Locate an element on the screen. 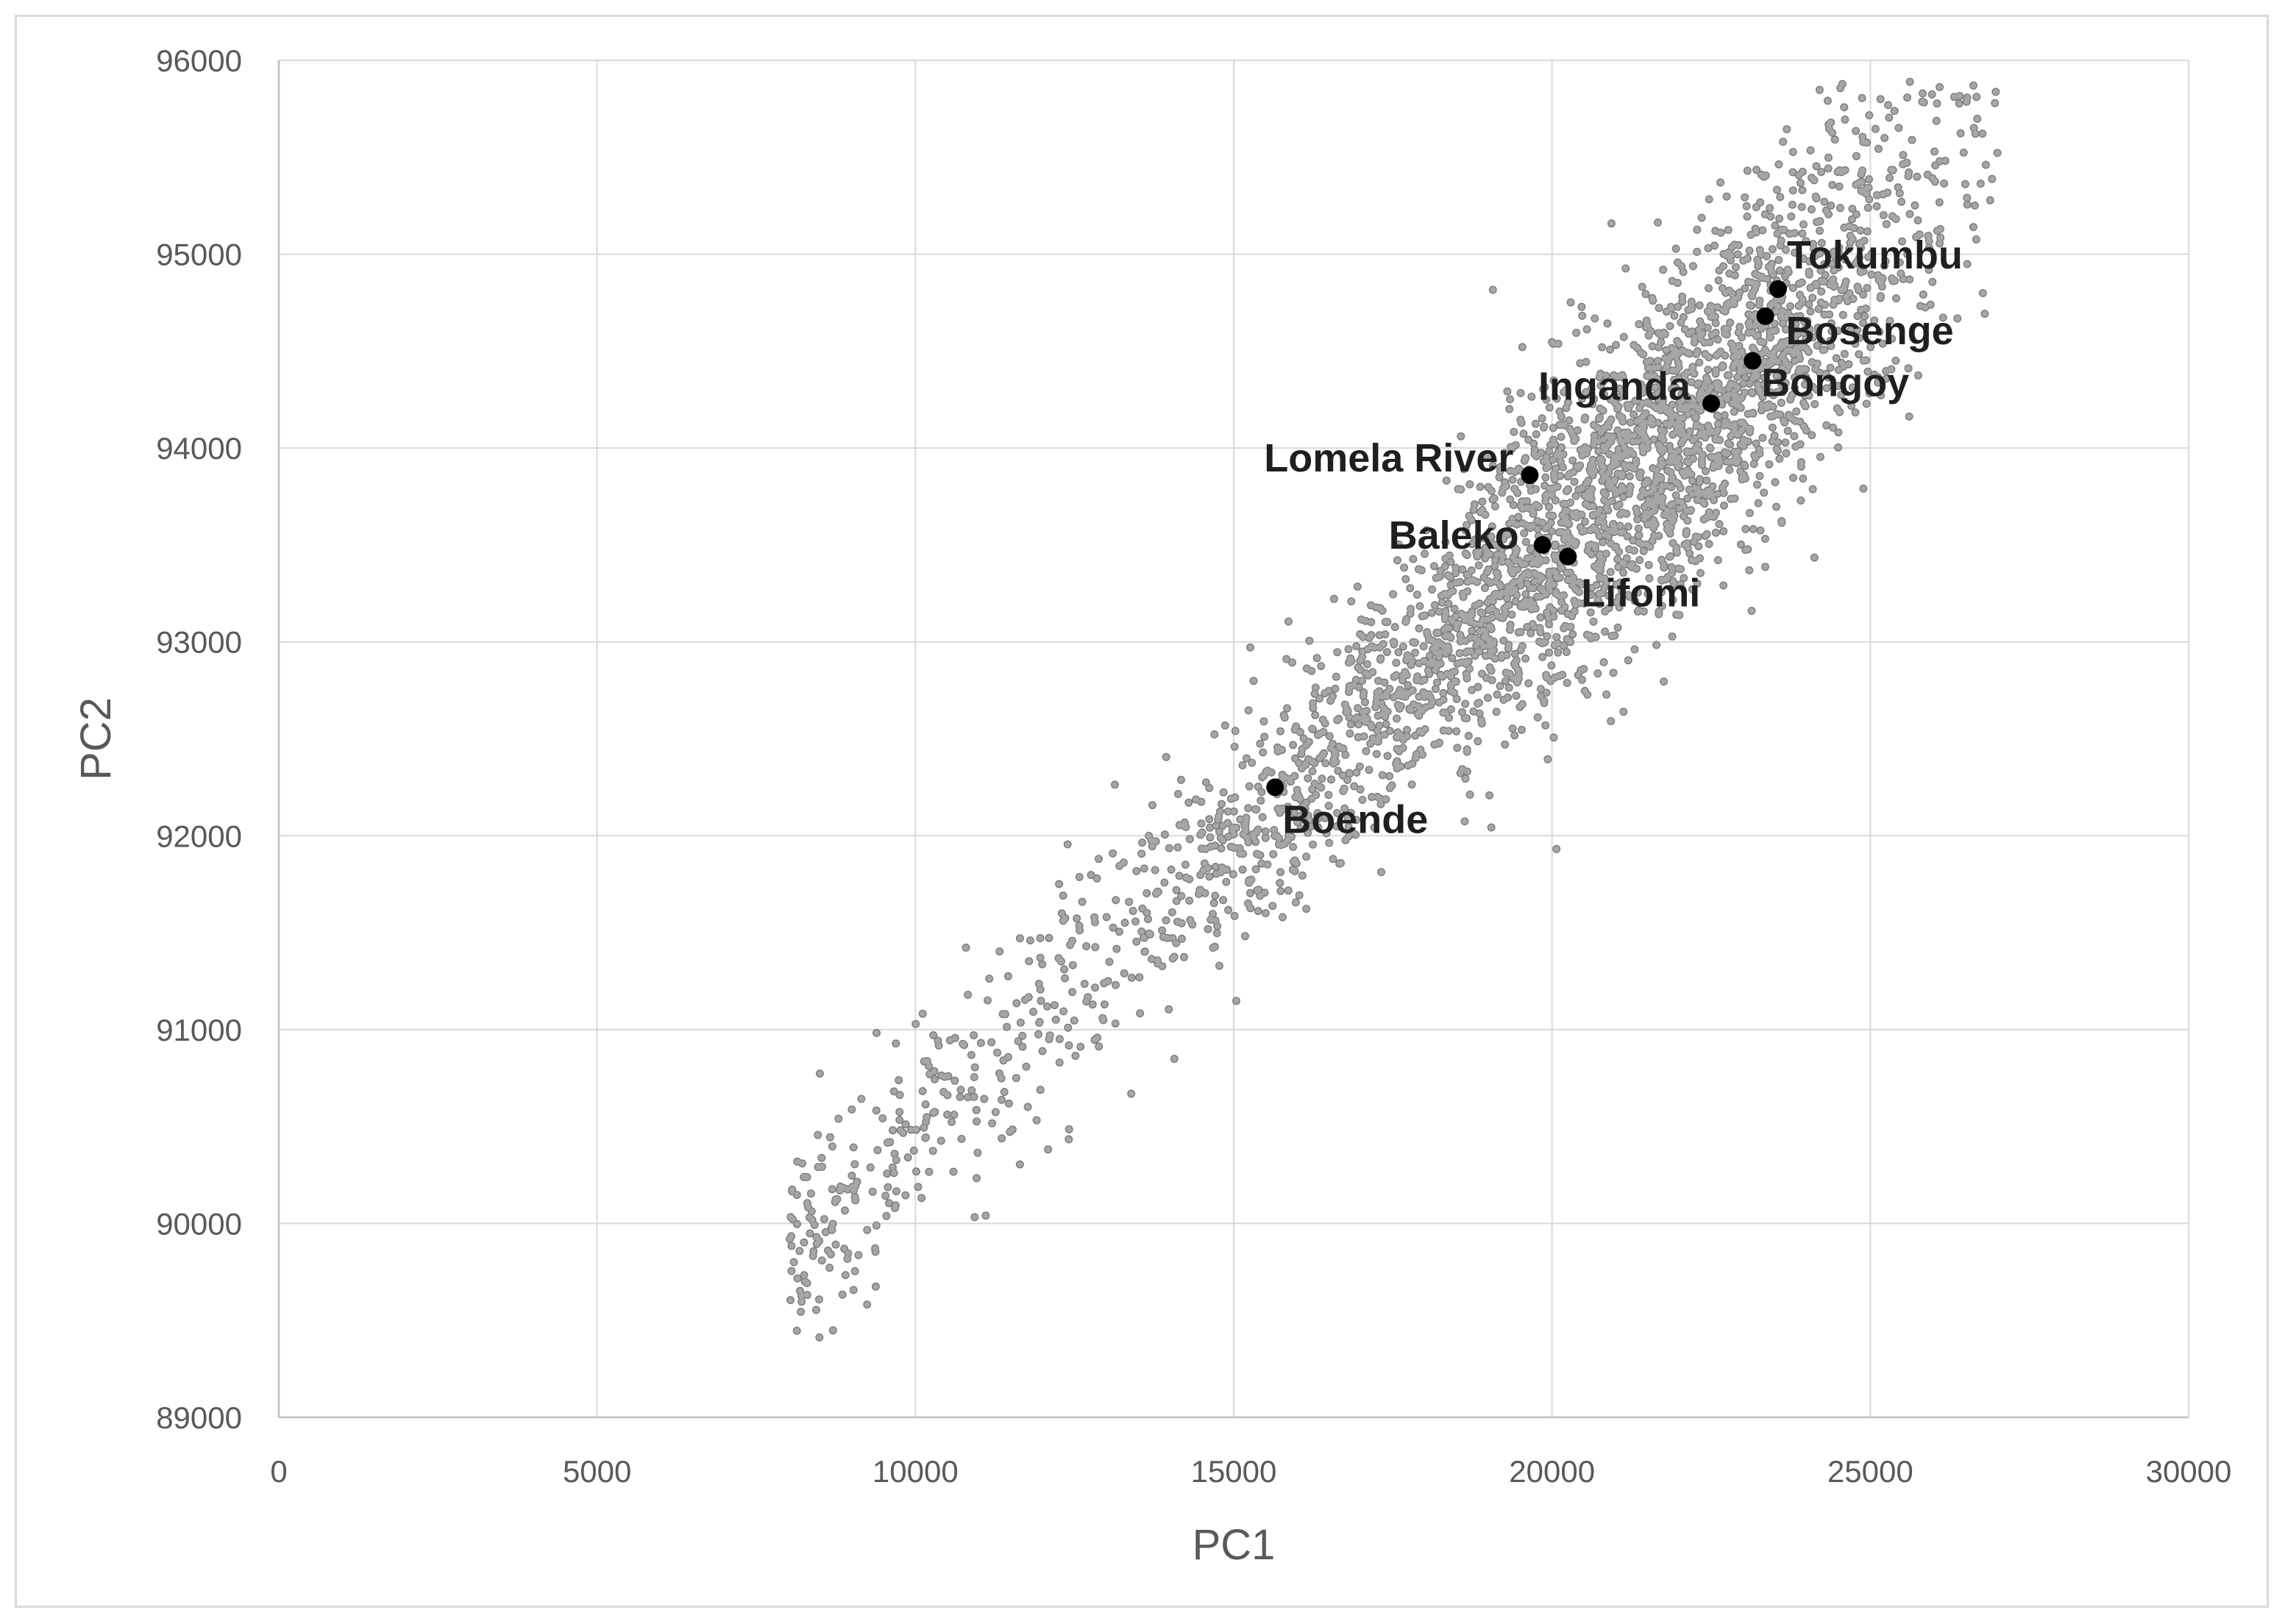 This screenshot has height=1624, width=2285. site-label: Inganda is located at coordinates (1614, 387).